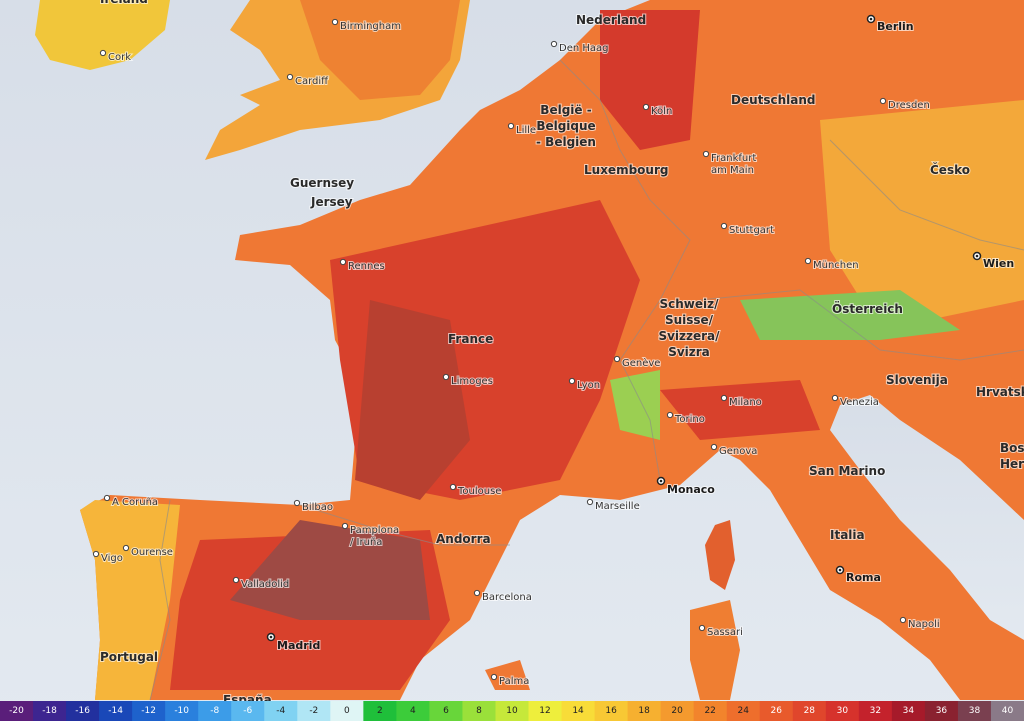  What do you see at coordinates (265, 584) in the screenshot?
I see `city-label: Valladolid` at bounding box center [265, 584].